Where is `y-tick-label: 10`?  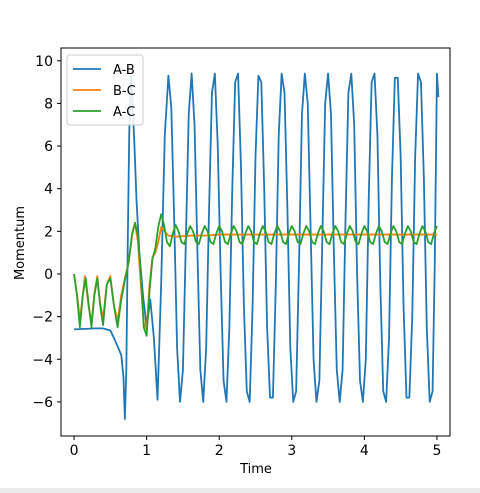 y-tick-label: 10 is located at coordinates (44, 62).